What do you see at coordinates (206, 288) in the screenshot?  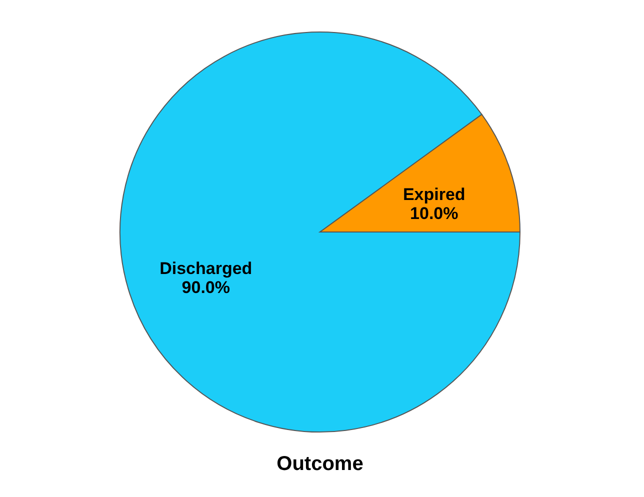 I see `data-label: 90.0%` at bounding box center [206, 288].